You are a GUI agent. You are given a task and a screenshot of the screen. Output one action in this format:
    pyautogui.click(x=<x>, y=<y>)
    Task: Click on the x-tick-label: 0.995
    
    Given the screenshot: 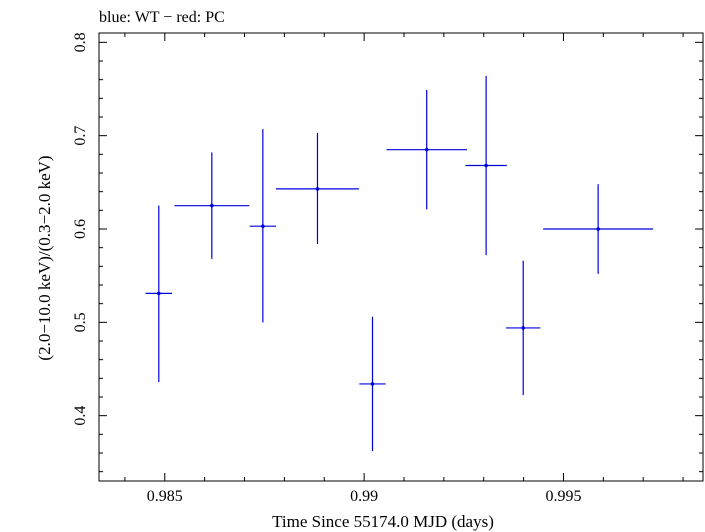 What is the action you would take?
    pyautogui.click(x=563, y=496)
    